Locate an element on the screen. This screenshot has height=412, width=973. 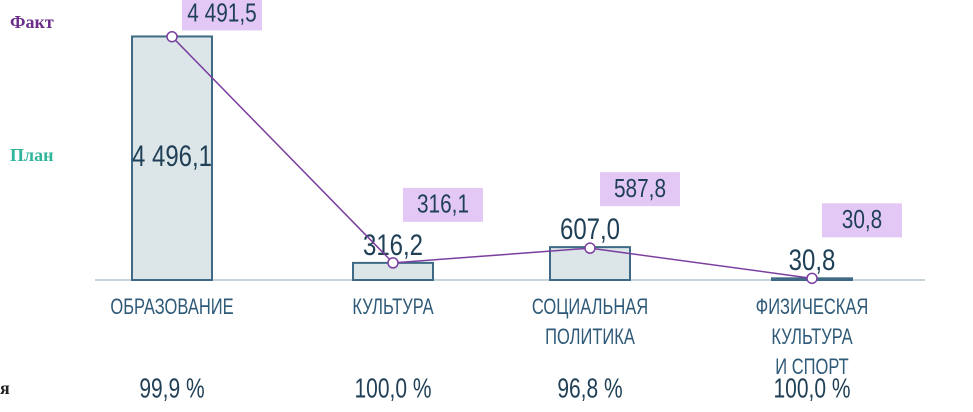
fact-label: 30,8 is located at coordinates (862, 219).